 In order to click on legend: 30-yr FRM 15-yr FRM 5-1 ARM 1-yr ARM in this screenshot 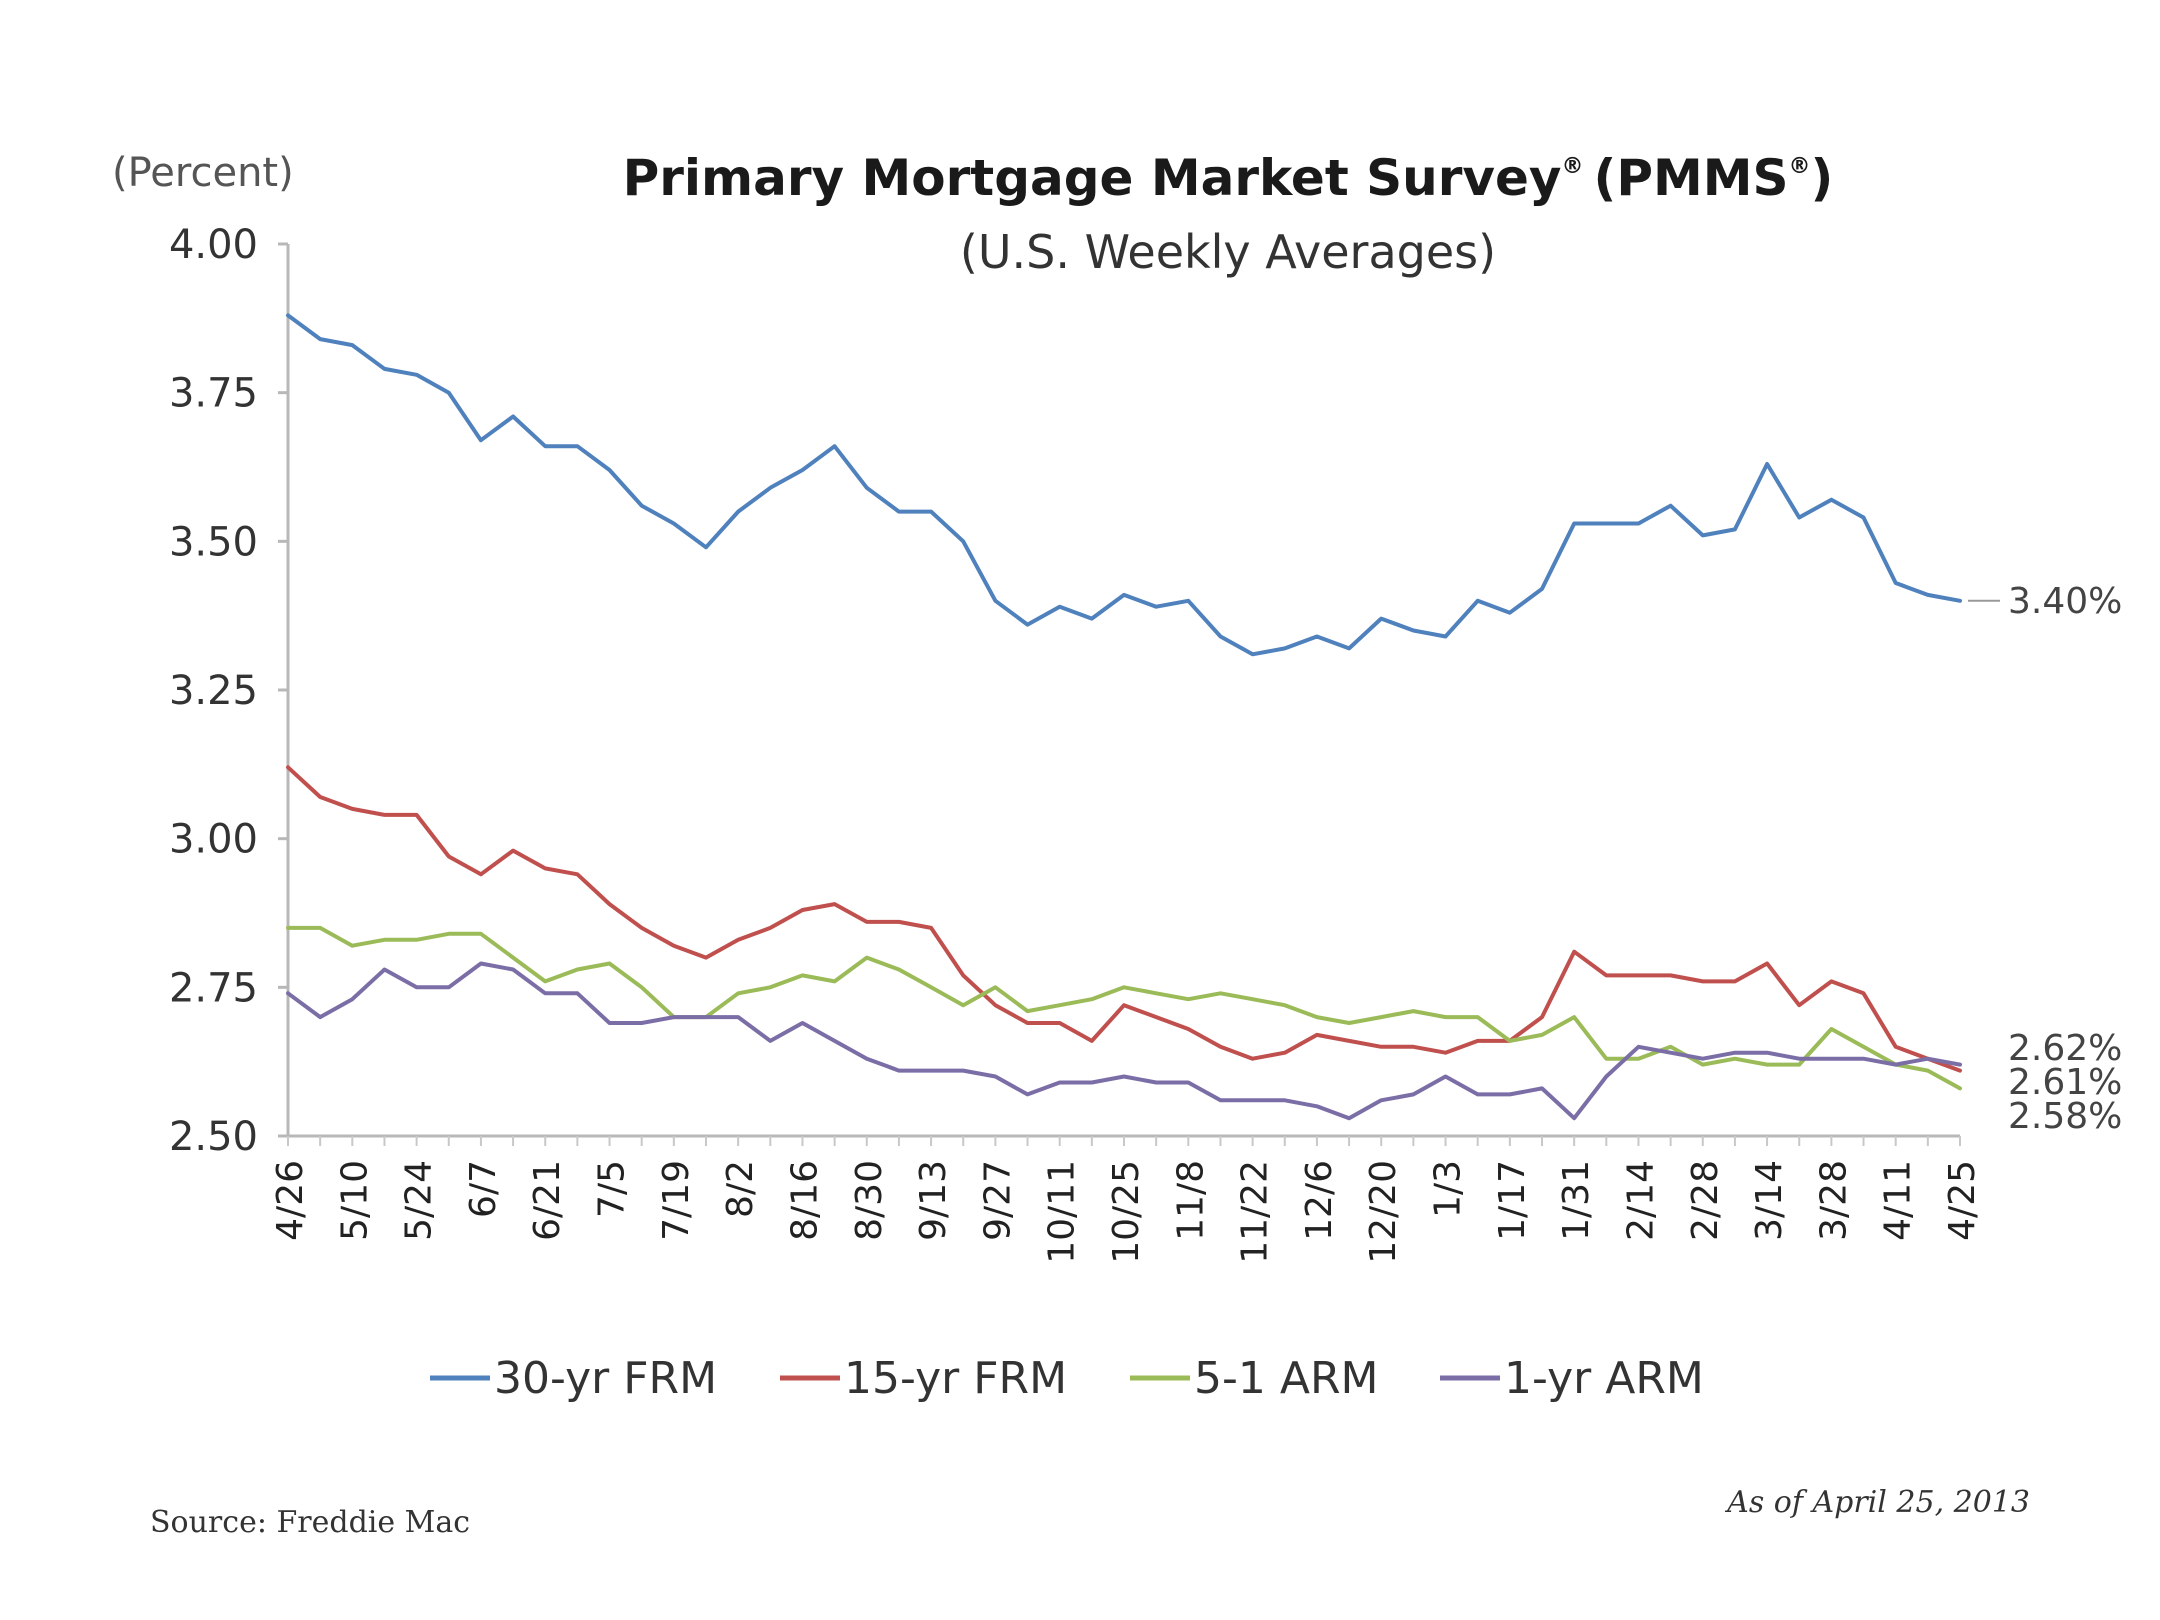, I will do `click(1067, 1378)`.